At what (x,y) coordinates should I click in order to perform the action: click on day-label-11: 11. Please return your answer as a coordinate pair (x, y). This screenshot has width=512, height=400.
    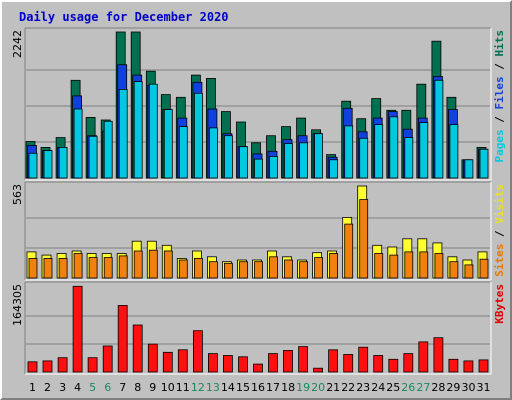
    Looking at the image, I should click on (183, 387).